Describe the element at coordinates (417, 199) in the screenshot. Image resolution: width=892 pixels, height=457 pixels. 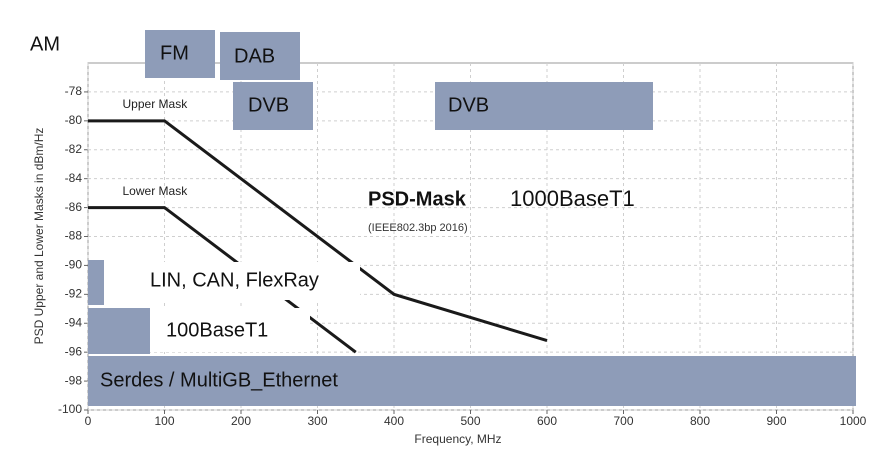
I see `mask-title: PSD-Mask` at that location.